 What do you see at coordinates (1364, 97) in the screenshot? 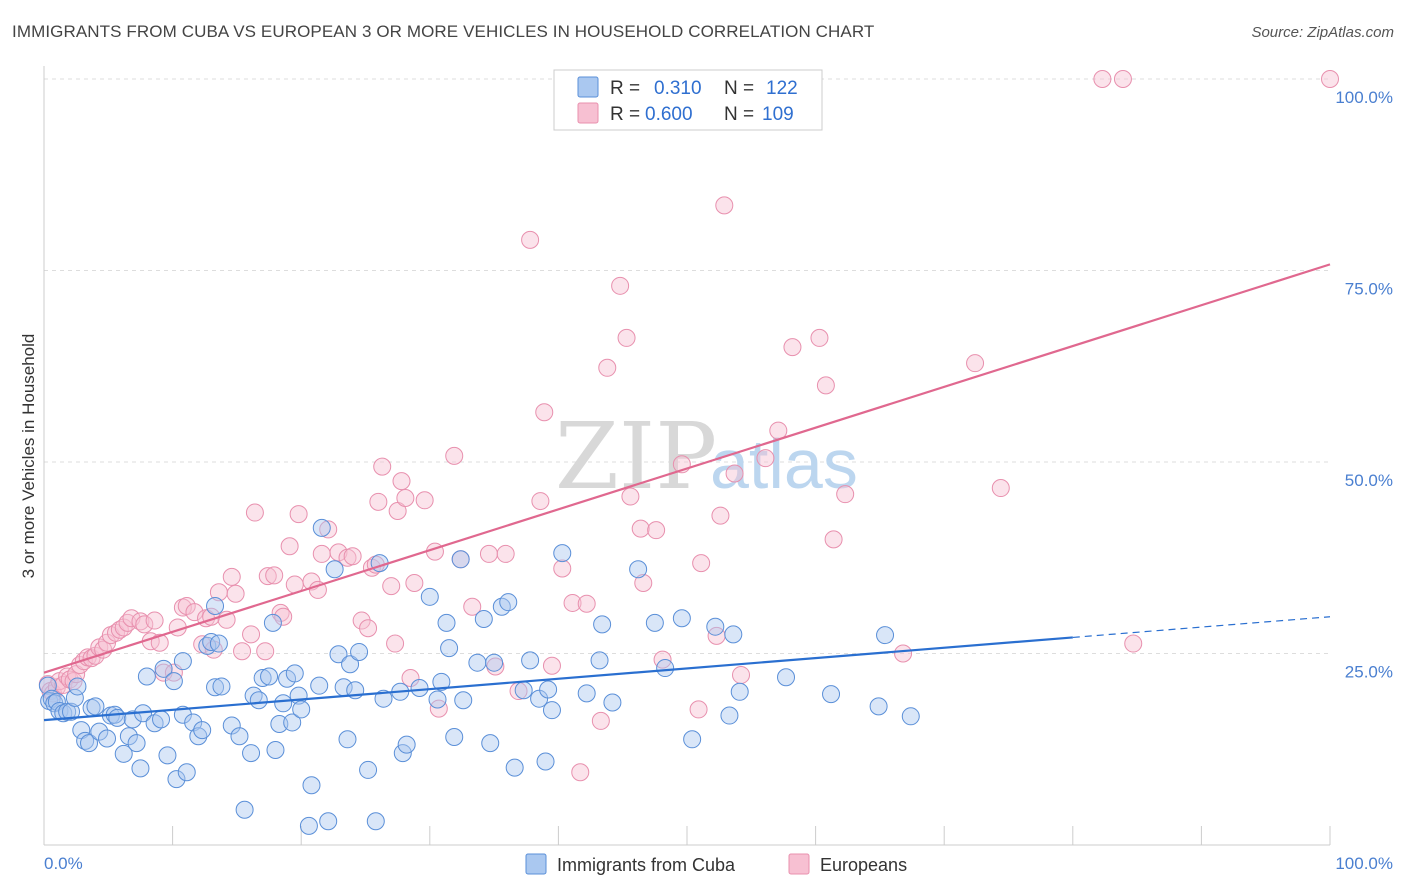
I see `y-tick-label: 100.0%` at bounding box center [1364, 97].